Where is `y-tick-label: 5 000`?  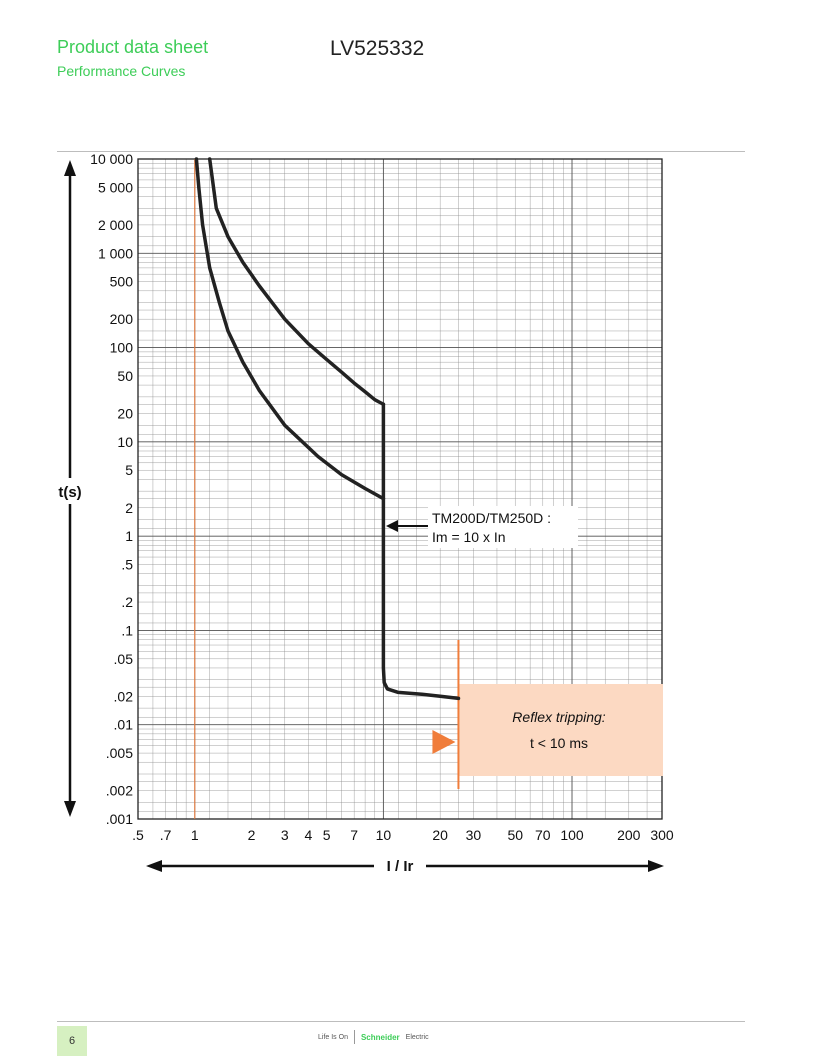
y-tick-label: 5 000 is located at coordinates (115, 187).